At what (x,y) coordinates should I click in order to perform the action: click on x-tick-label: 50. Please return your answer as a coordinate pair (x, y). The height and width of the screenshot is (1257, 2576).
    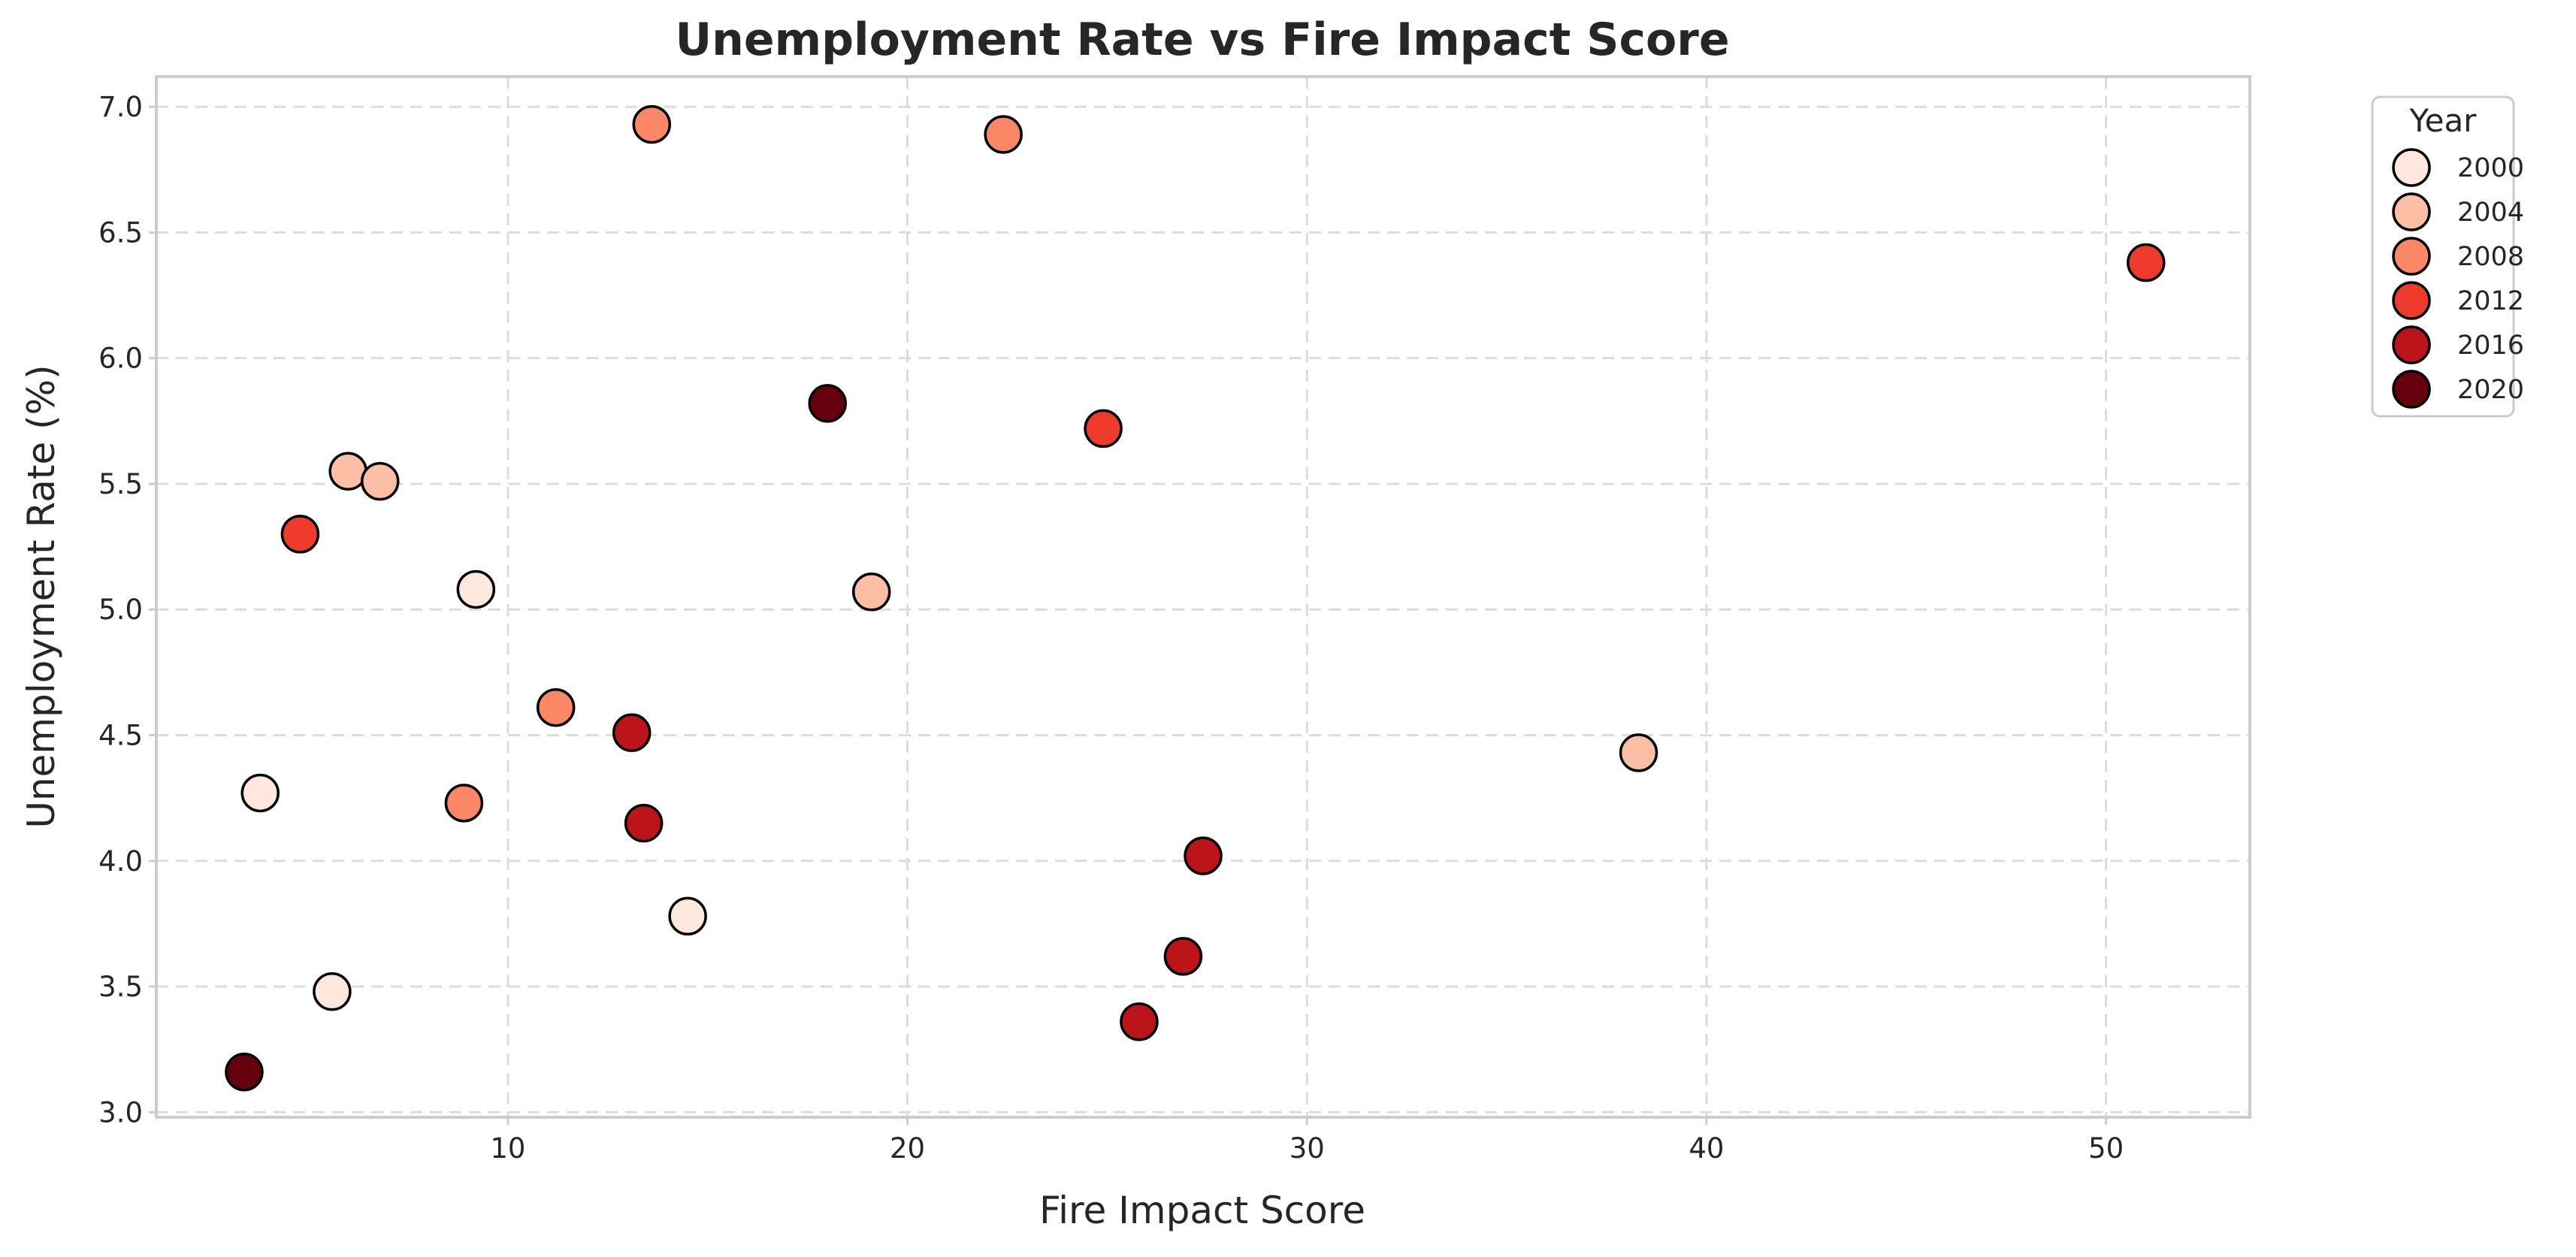
    Looking at the image, I should click on (2106, 1148).